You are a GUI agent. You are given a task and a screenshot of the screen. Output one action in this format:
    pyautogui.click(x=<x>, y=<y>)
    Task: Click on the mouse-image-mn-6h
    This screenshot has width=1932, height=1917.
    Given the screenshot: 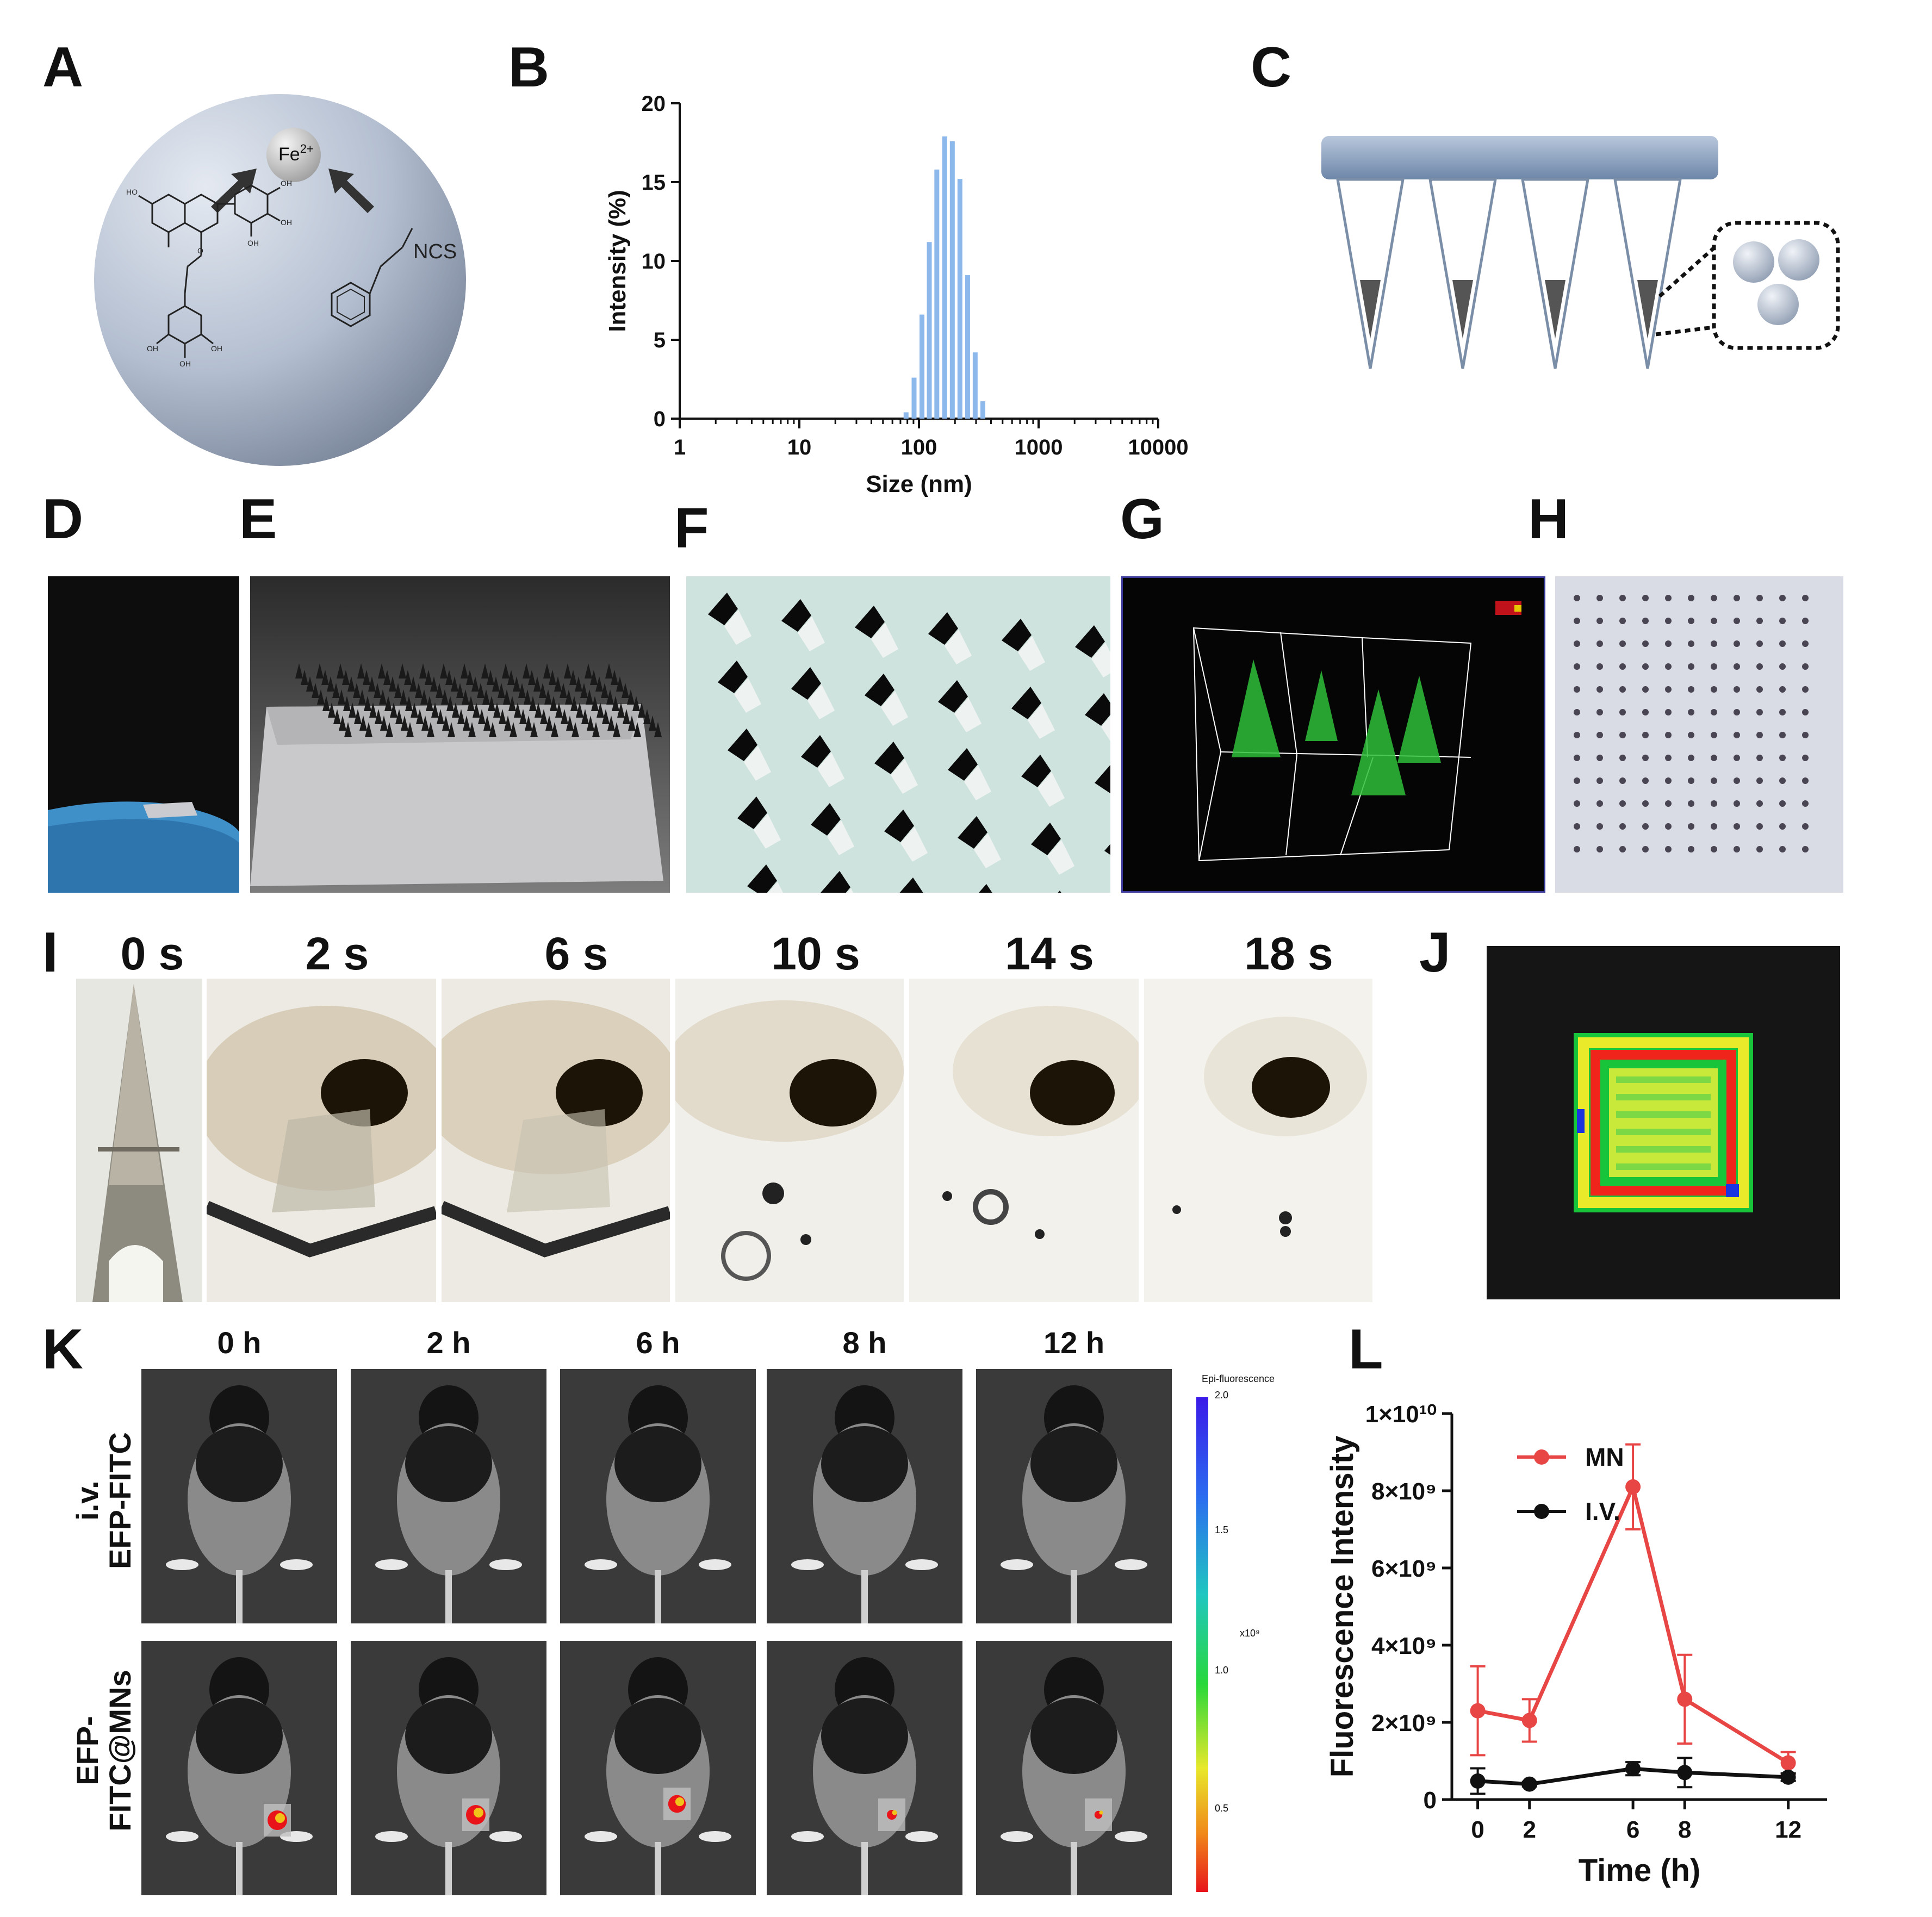 What is the action you would take?
    pyautogui.click(x=658, y=1768)
    